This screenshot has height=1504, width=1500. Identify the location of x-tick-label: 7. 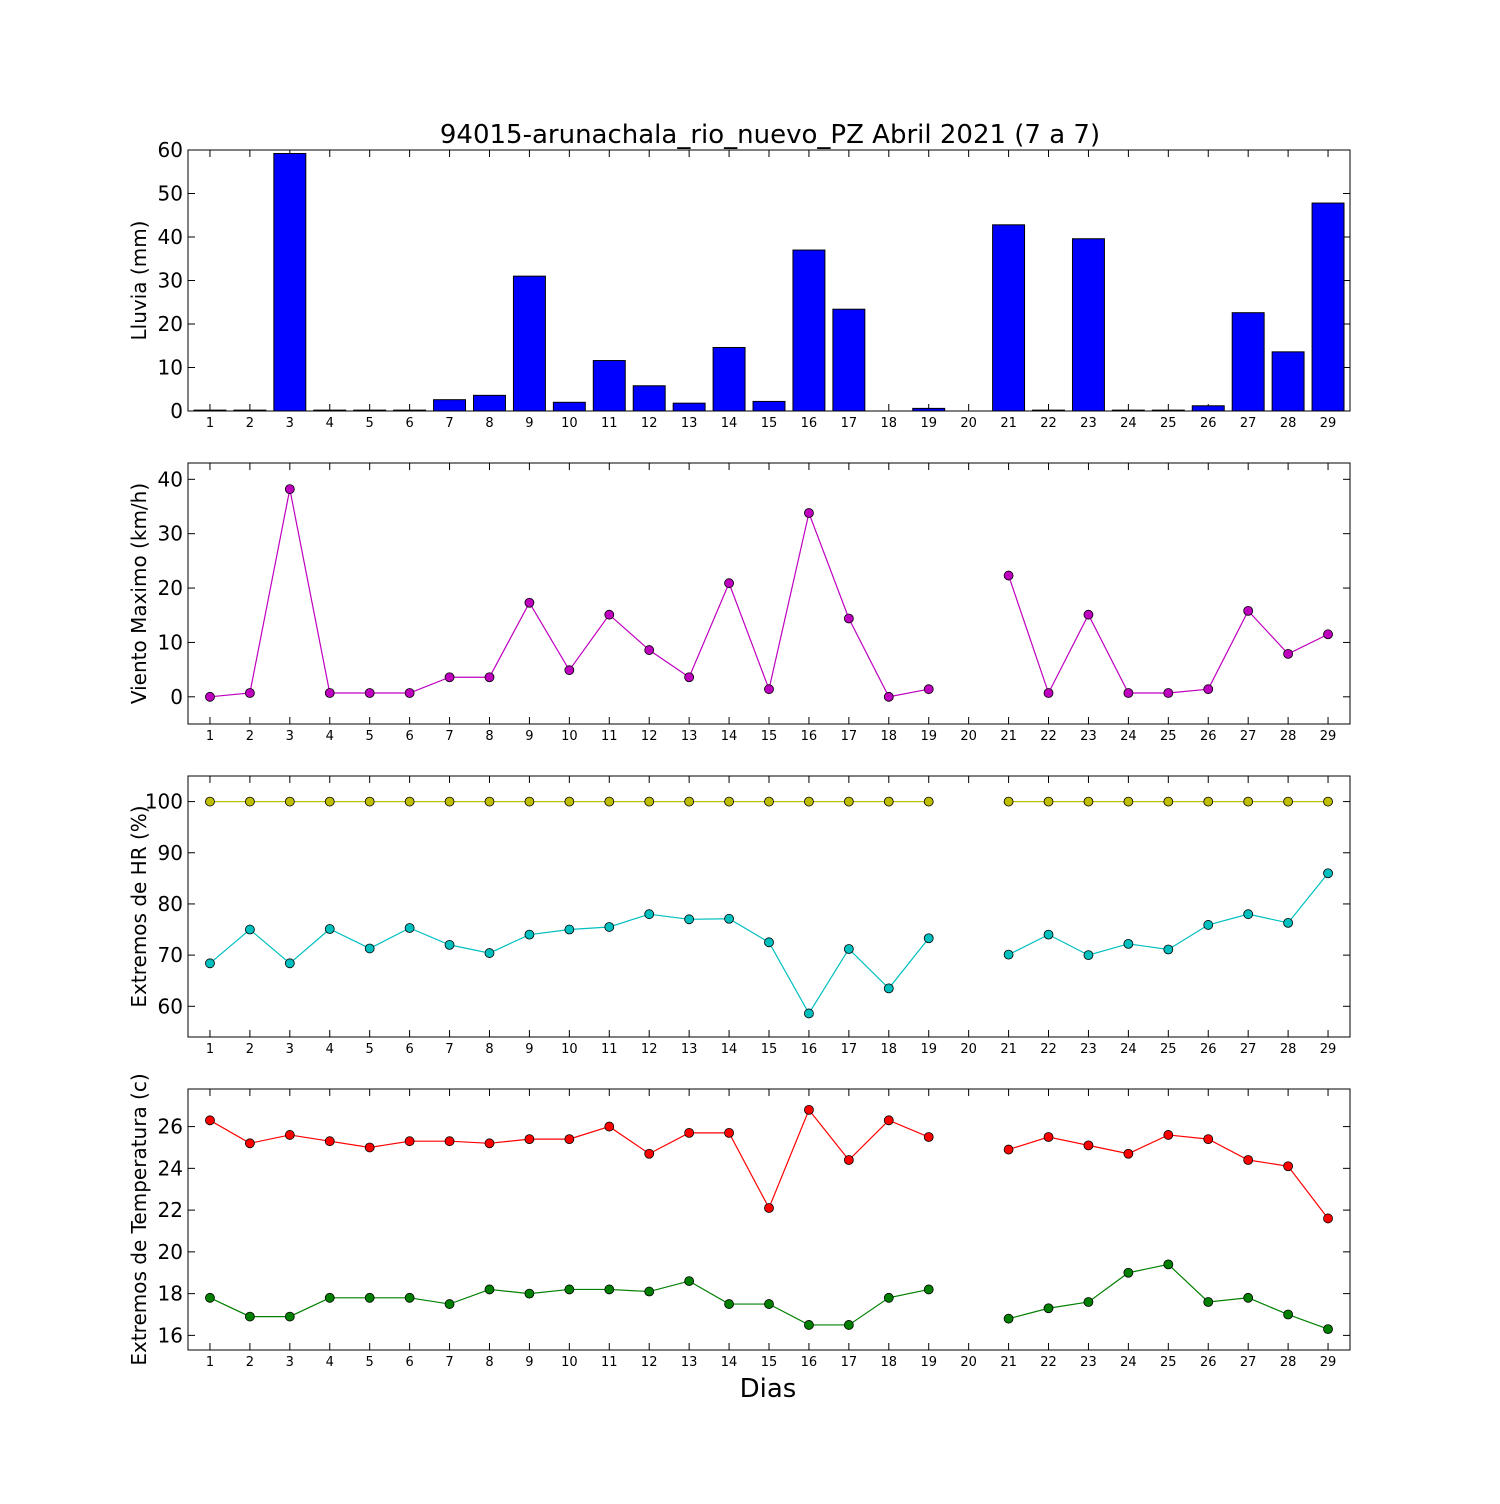
(449, 1362).